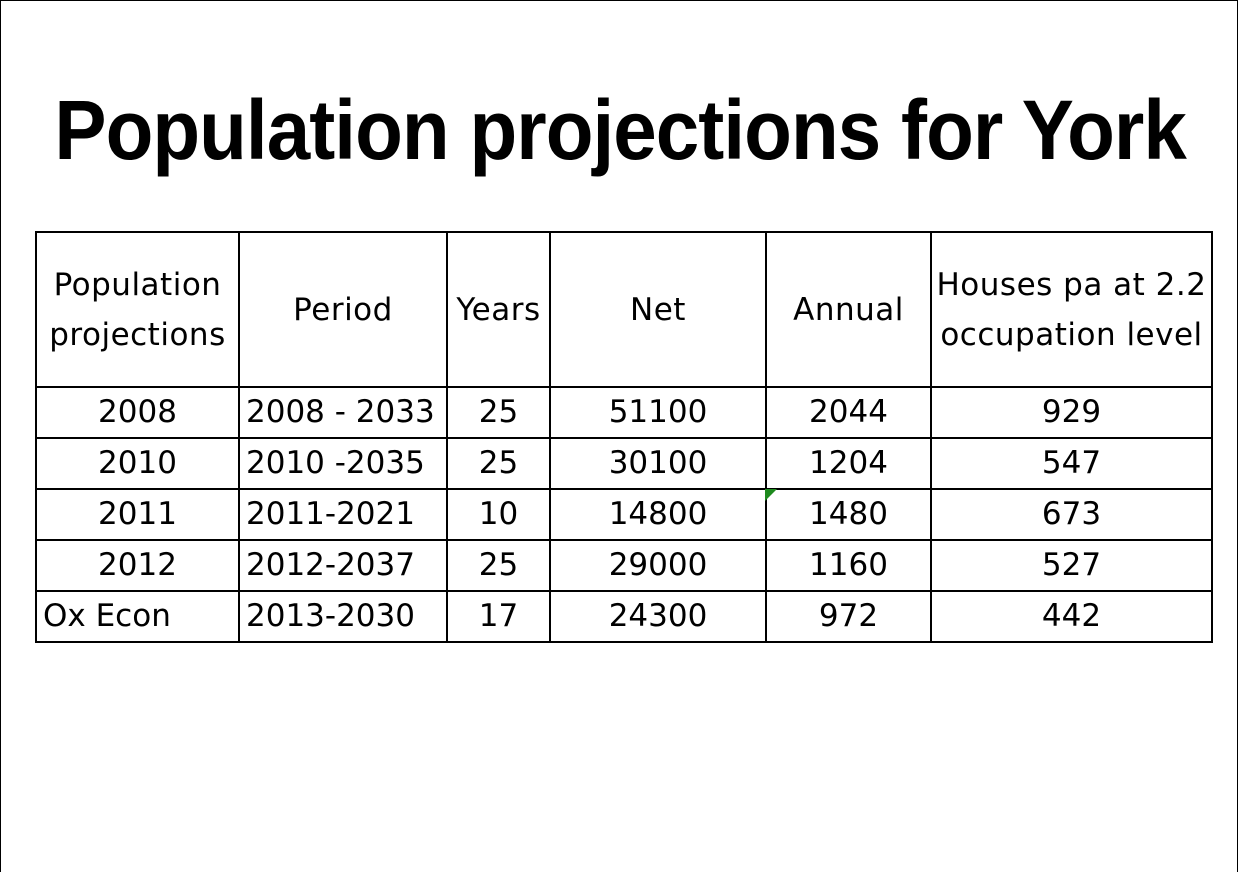 The image size is (1240, 874). Describe the element at coordinates (343, 514) in the screenshot. I see `cell-period: 2011-2021` at that location.